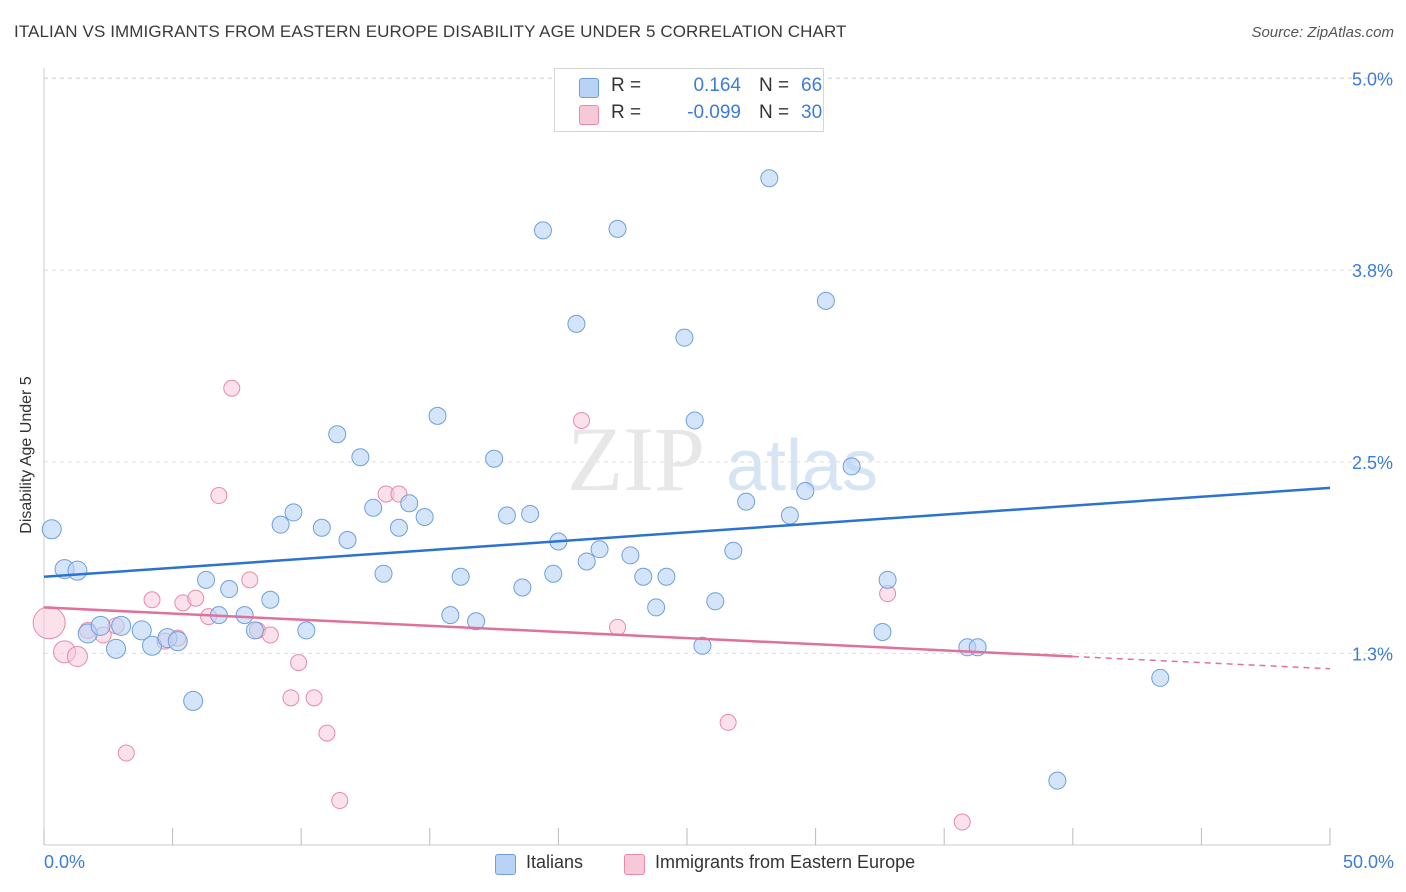 This screenshot has height=892, width=1406. What do you see at coordinates (1372, 367) in the screenshot?
I see `y-axis-tick-labels: 1.3% 2.5% 3.8% 5.0%` at bounding box center [1372, 367].